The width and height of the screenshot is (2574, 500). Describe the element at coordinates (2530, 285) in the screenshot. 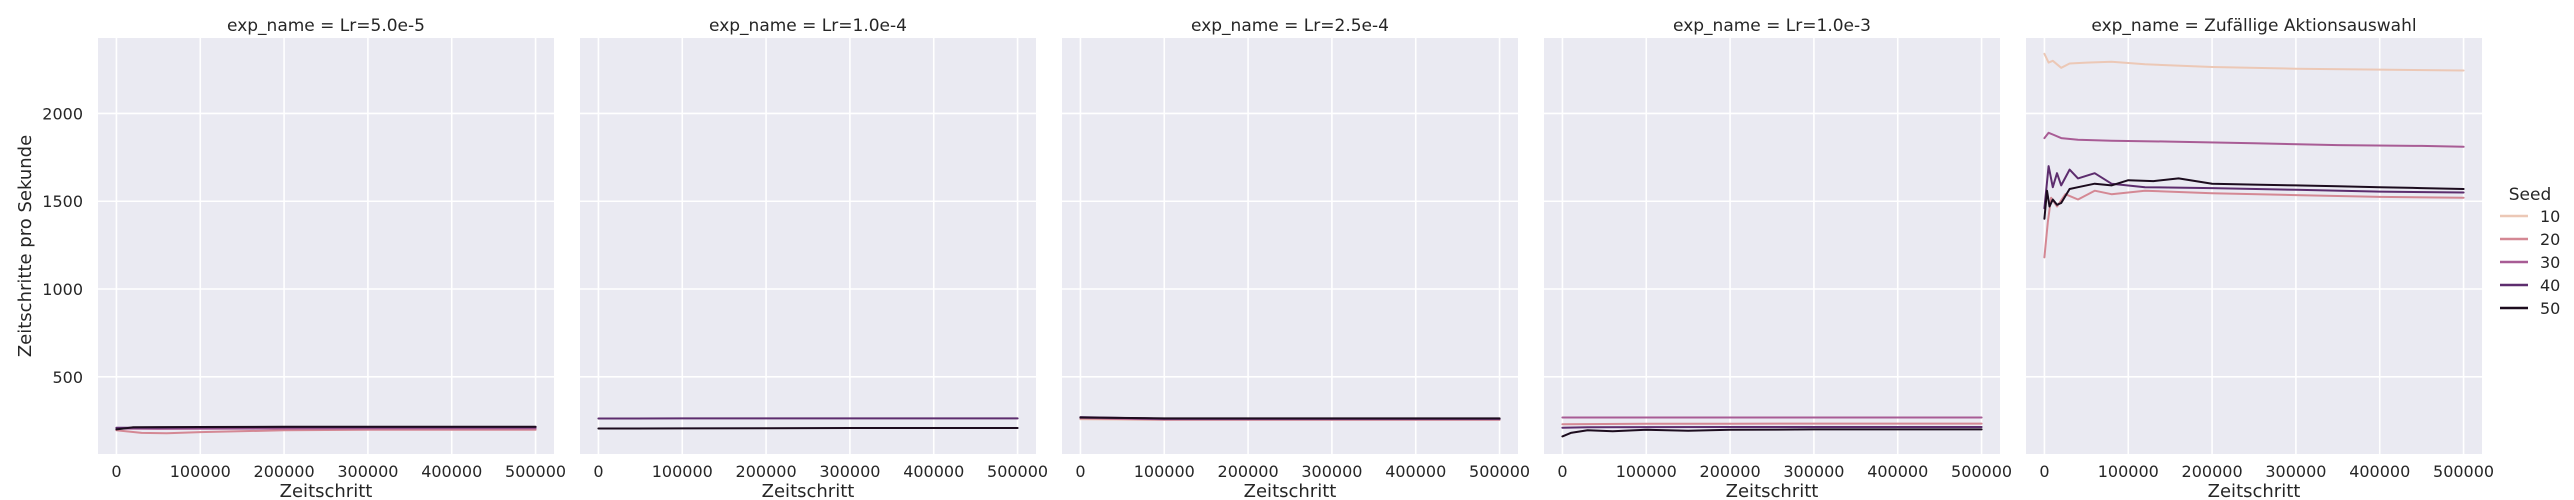

I see `legend-entry-40: 40` at that location.